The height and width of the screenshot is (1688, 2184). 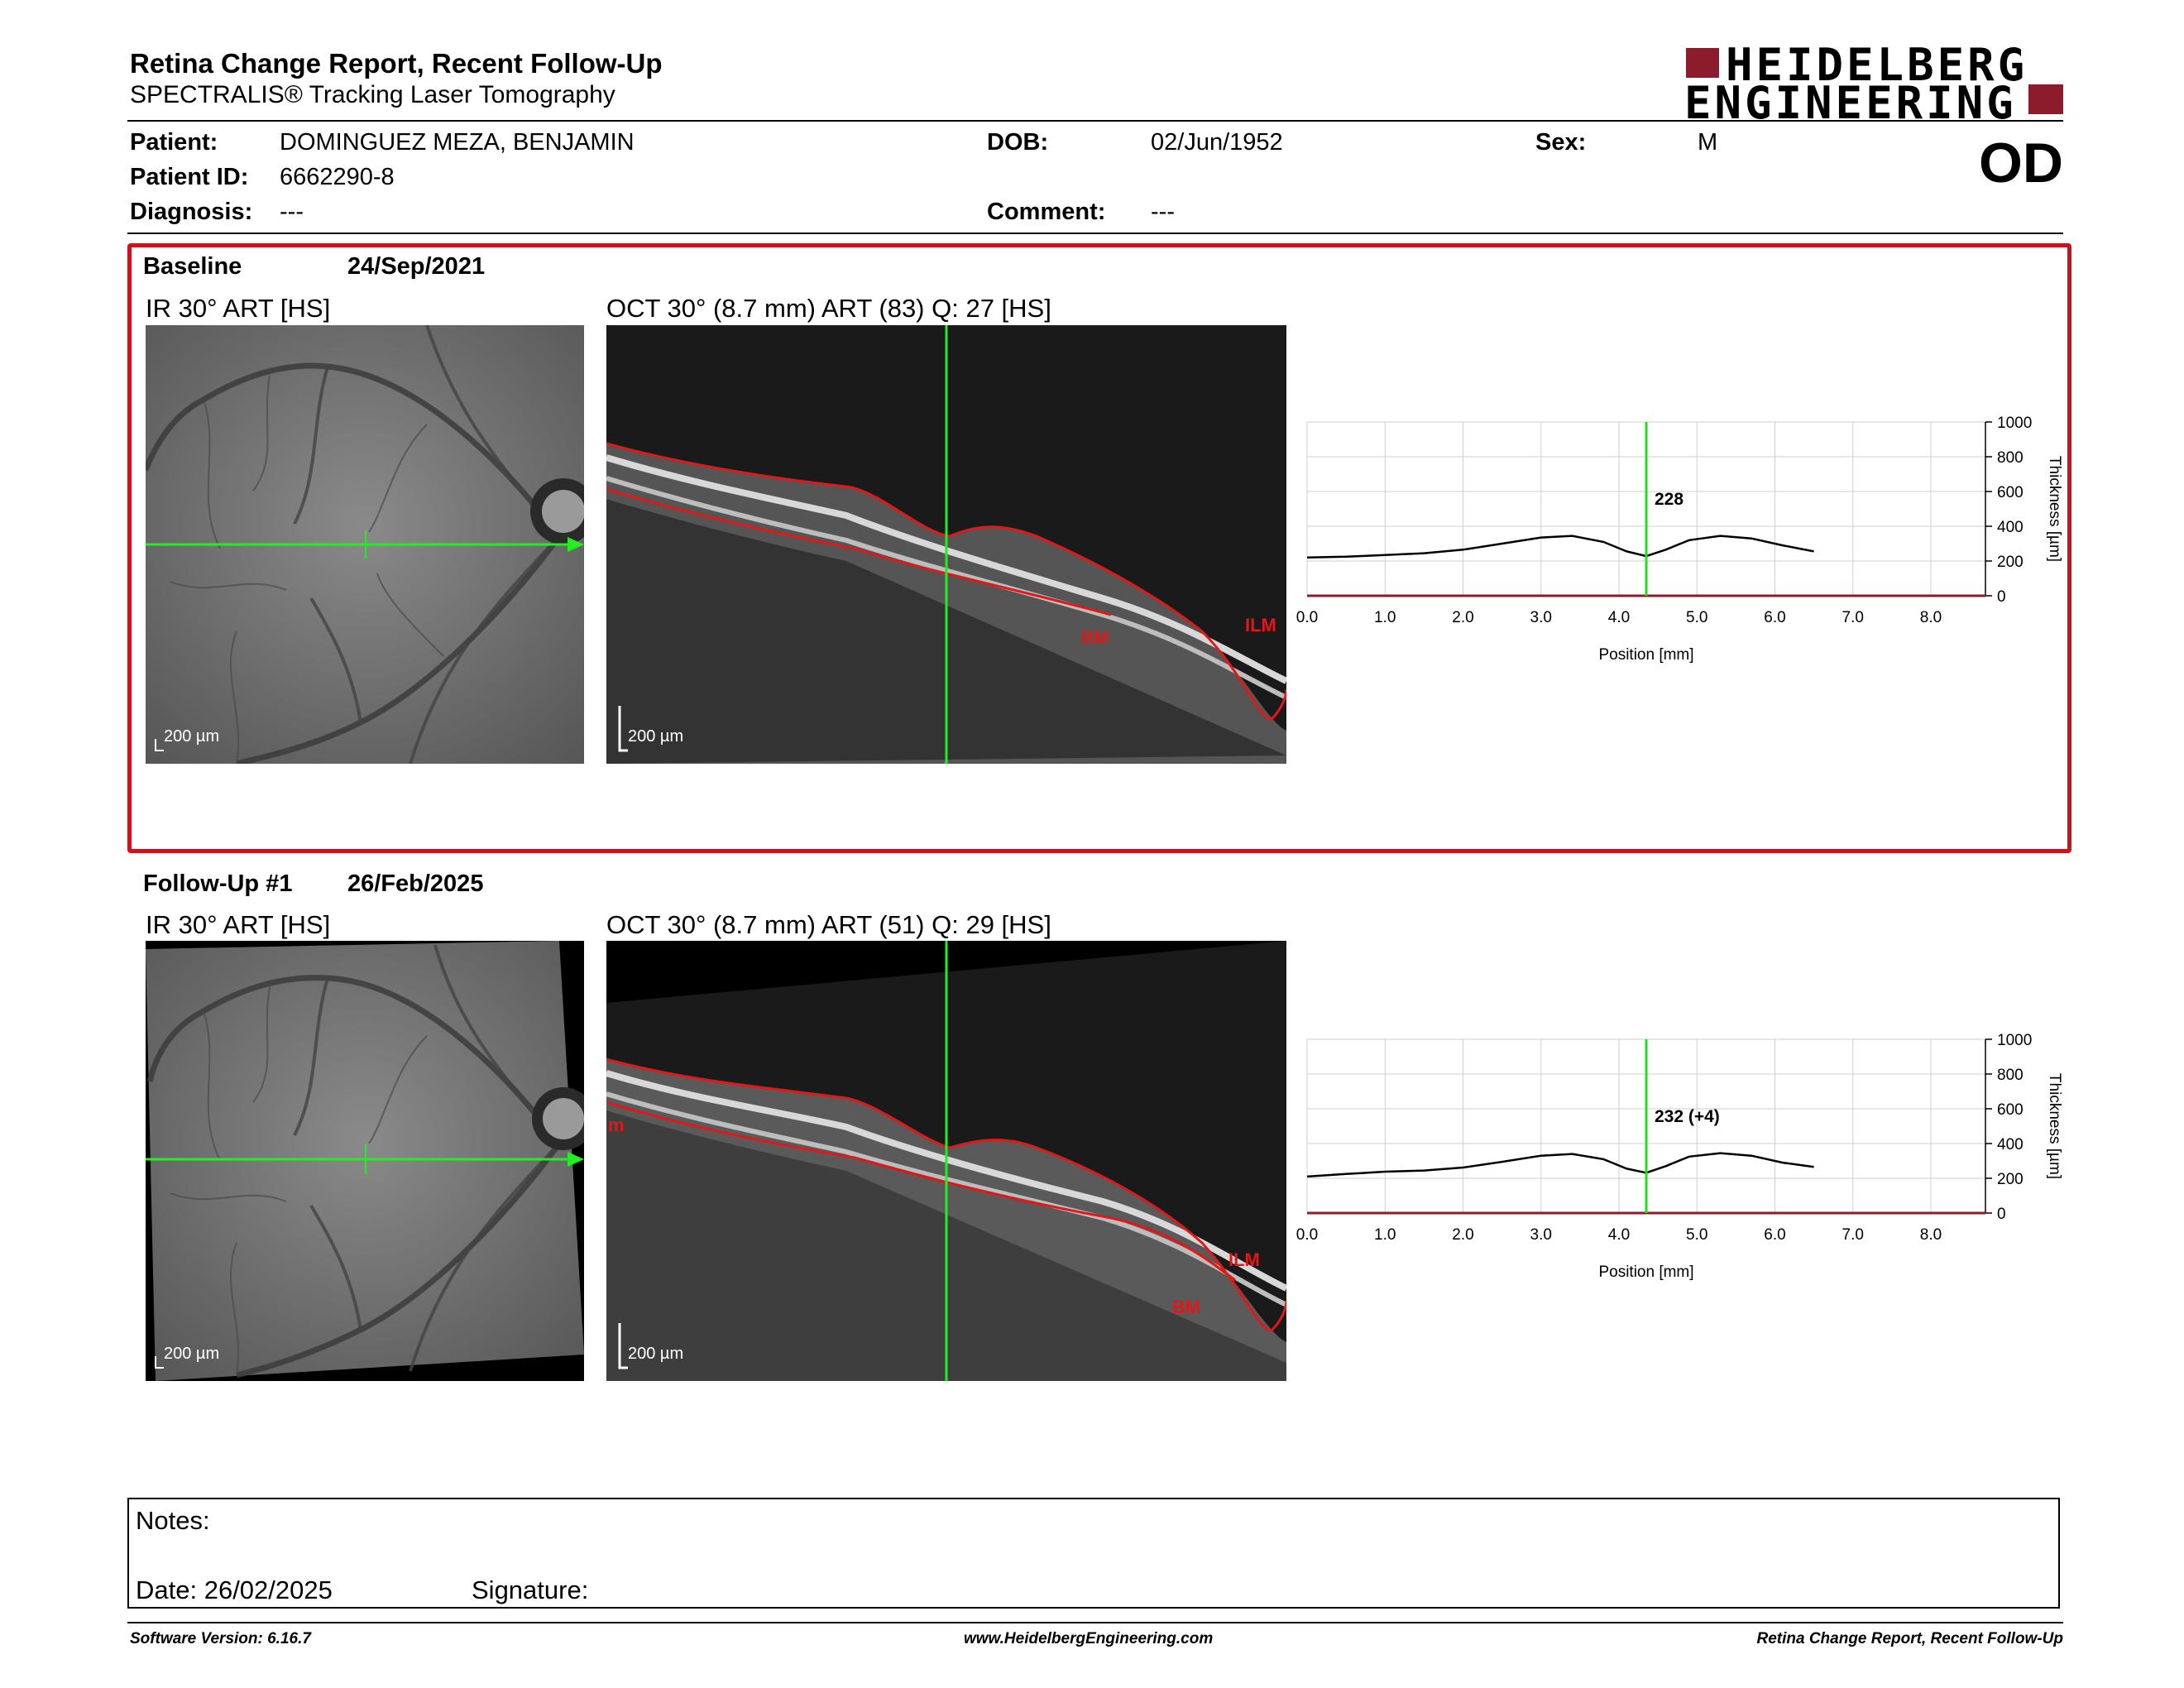 What do you see at coordinates (1909, 1638) in the screenshot?
I see `footer-report-name: Retina Change Report, Recent Follow-Up` at bounding box center [1909, 1638].